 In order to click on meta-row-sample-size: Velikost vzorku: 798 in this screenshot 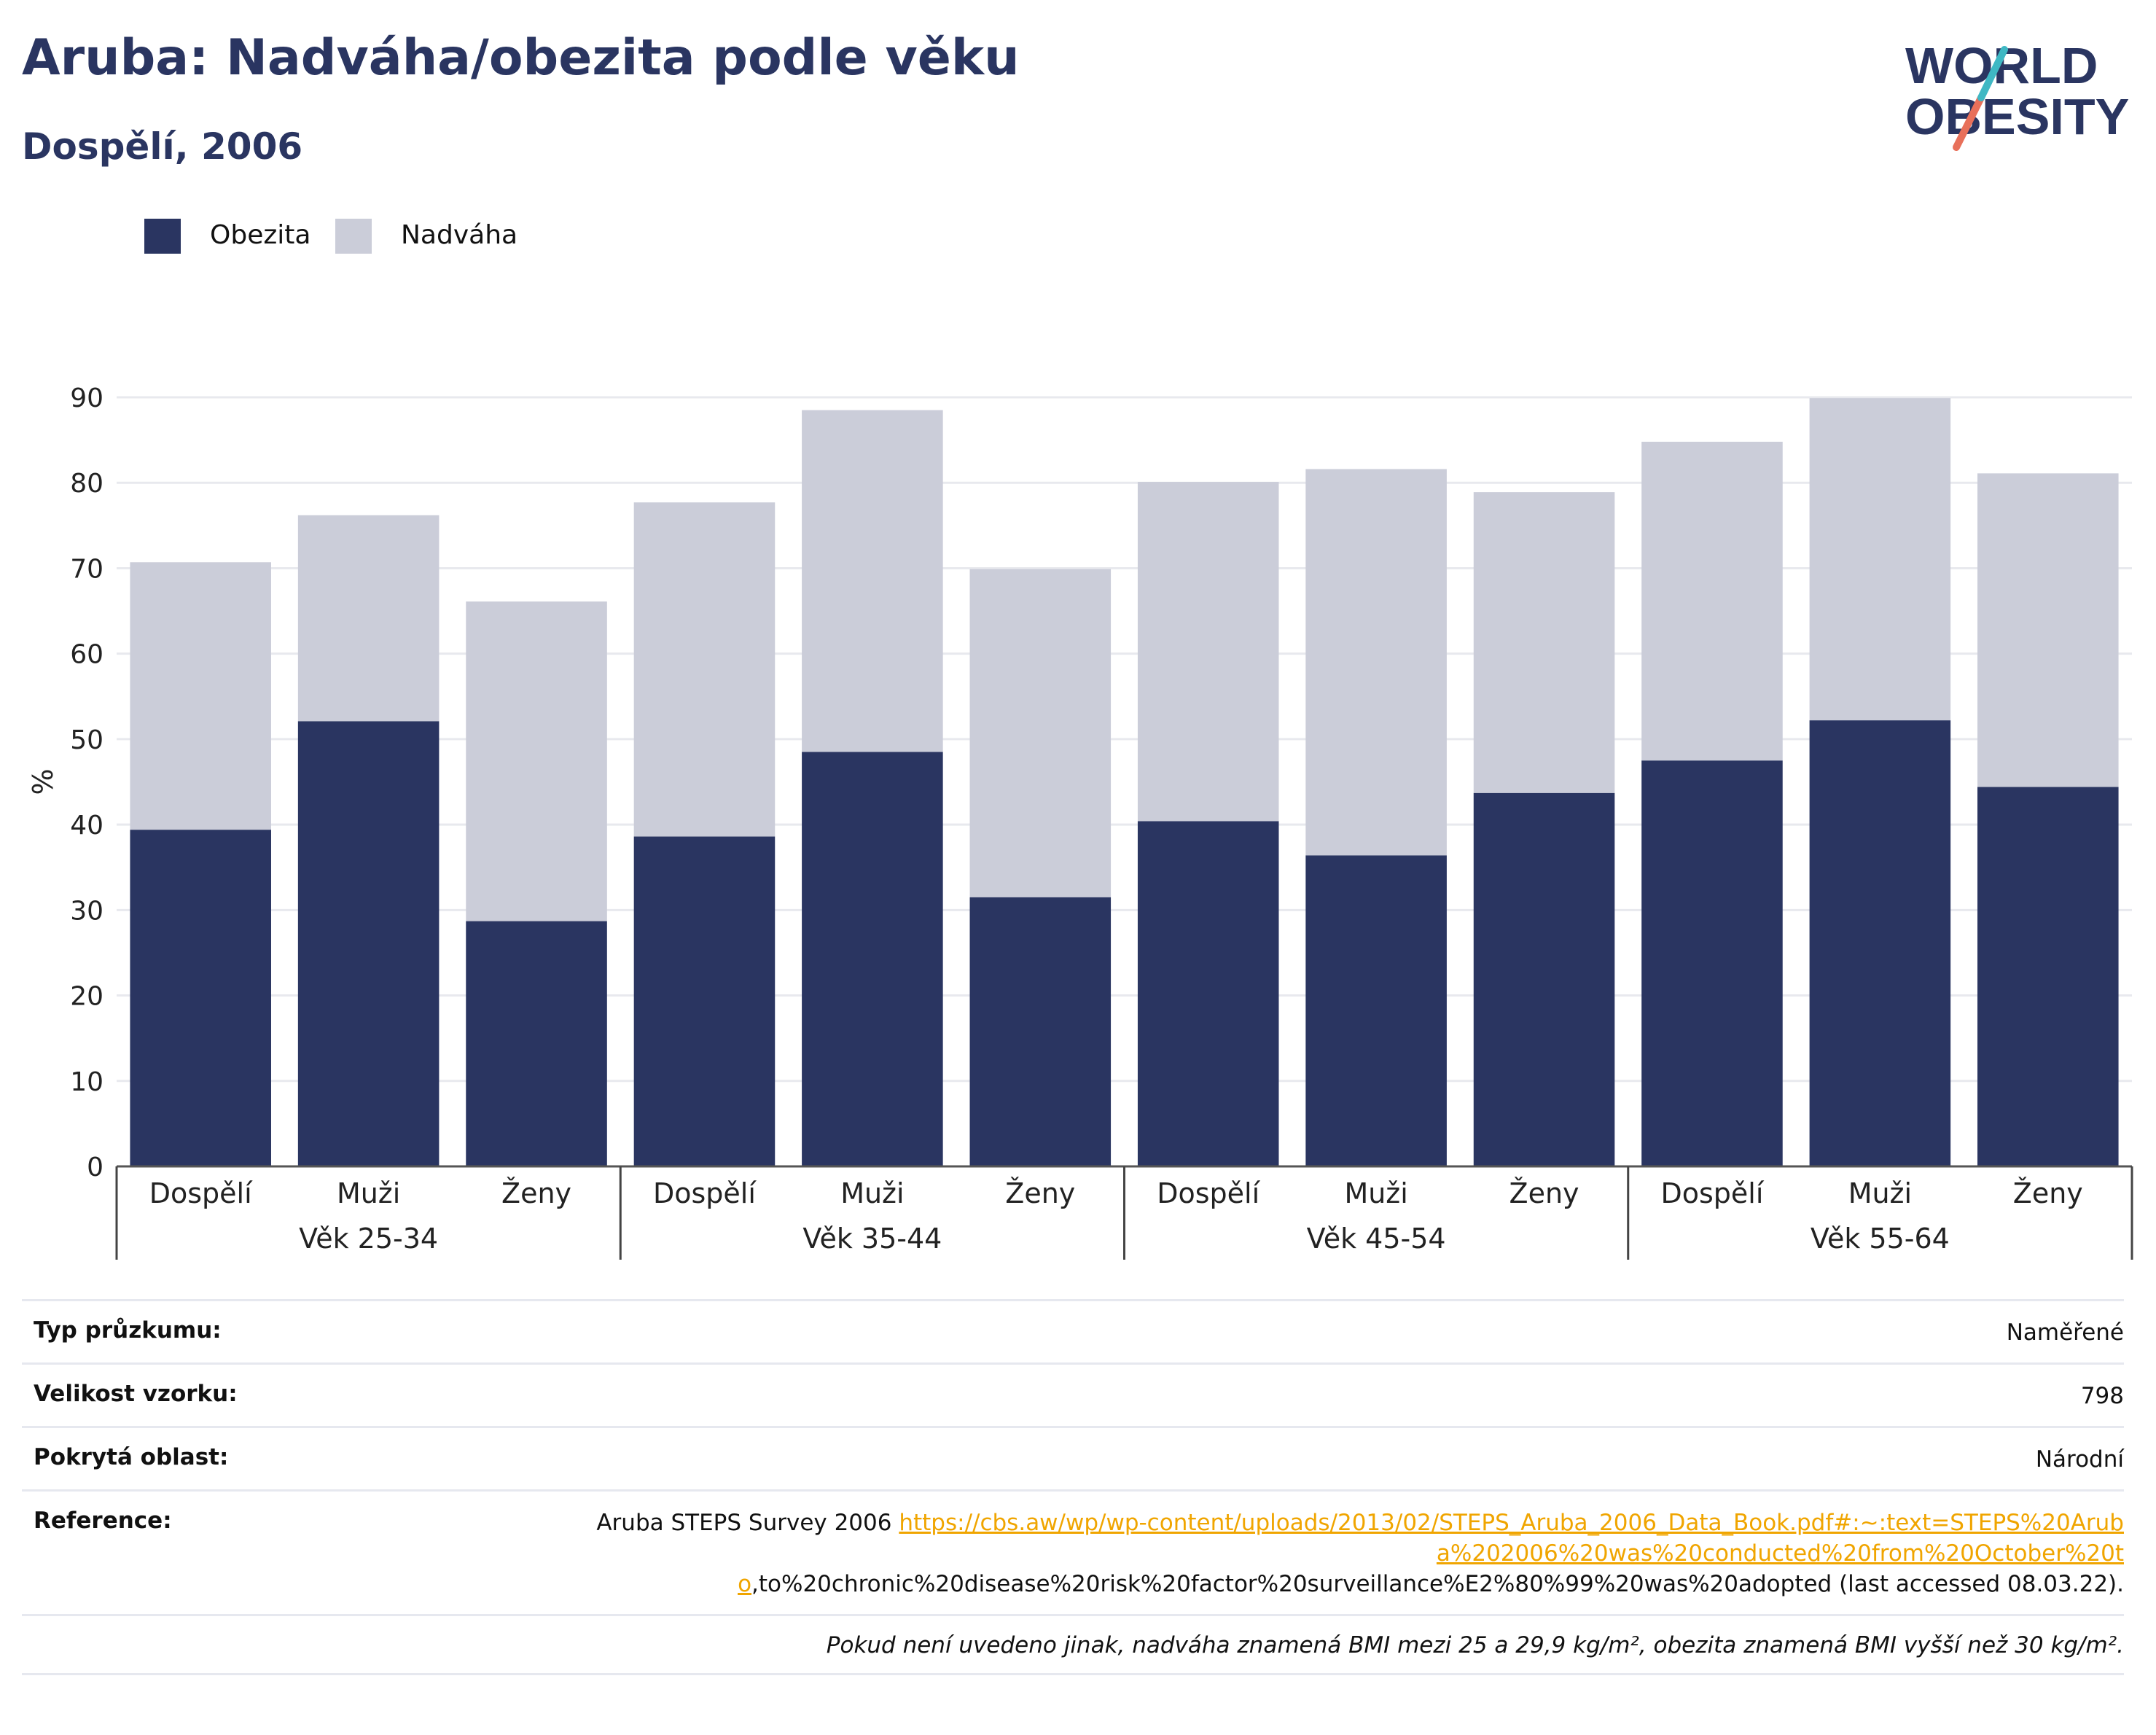, I will do `click(1073, 1394)`.